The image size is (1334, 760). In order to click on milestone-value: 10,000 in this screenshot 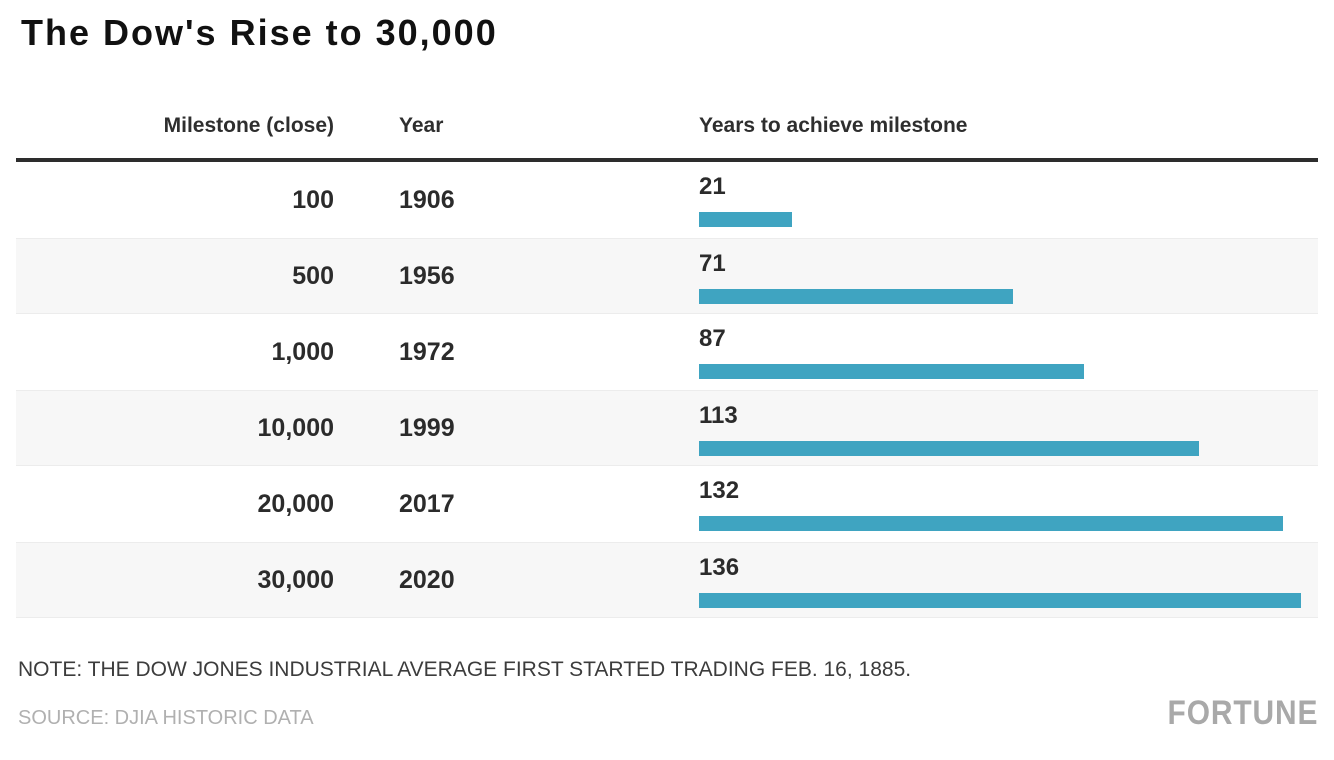, I will do `click(295, 427)`.